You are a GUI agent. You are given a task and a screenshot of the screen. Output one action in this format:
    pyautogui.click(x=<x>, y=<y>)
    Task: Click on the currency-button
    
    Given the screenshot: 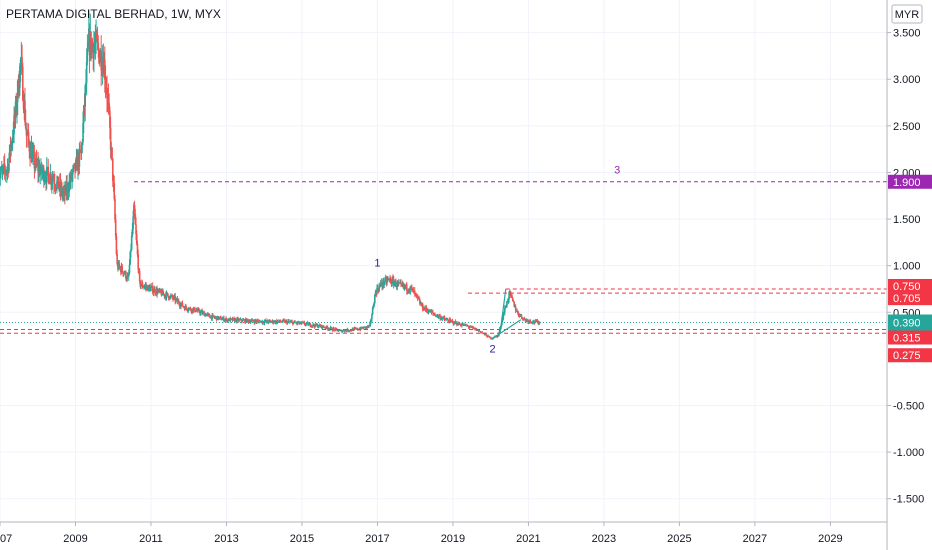 What is the action you would take?
    pyautogui.click(x=907, y=14)
    